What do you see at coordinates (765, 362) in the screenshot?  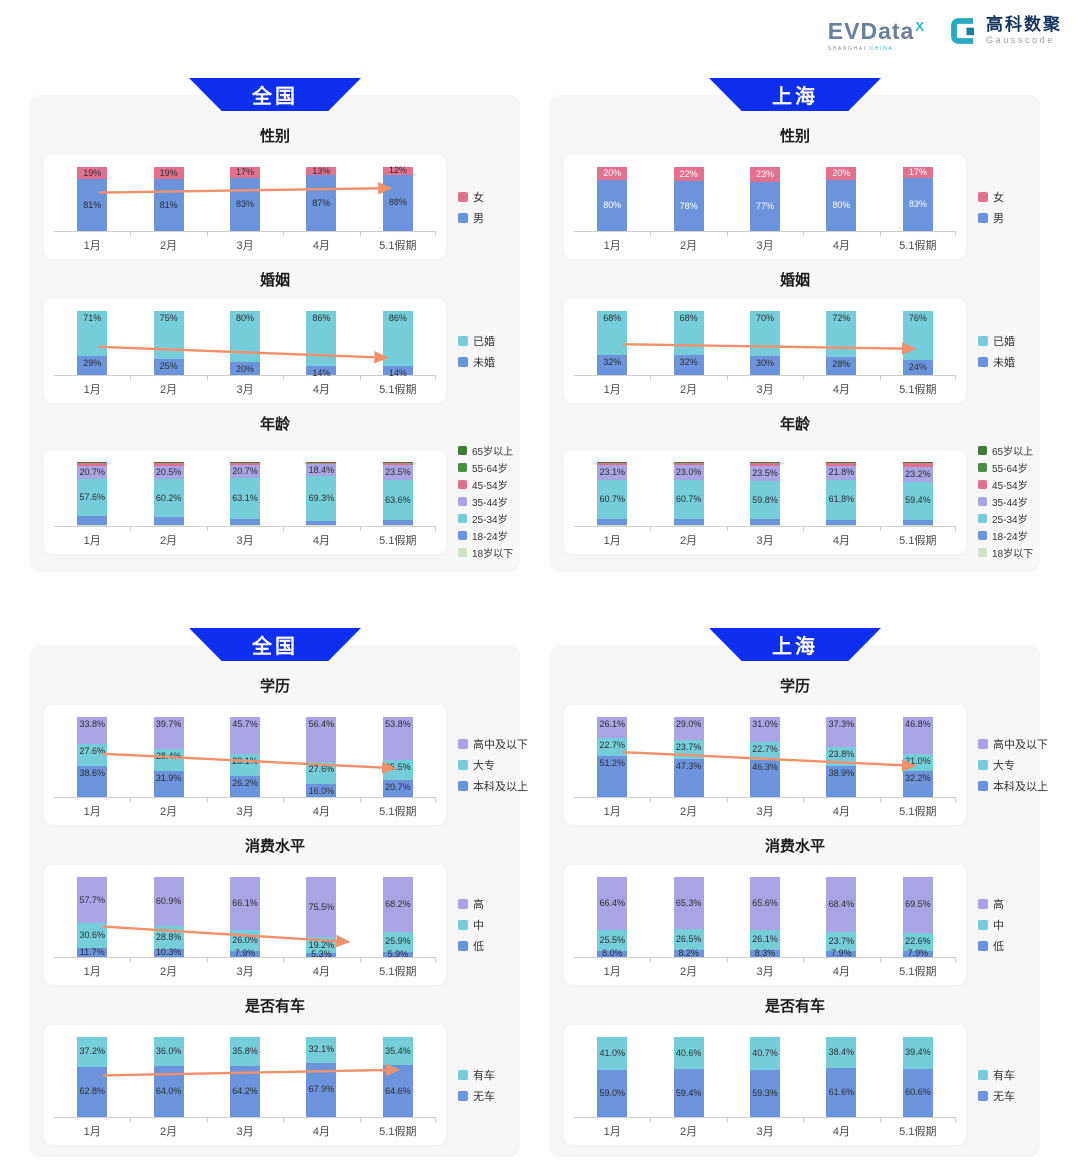 I see `bar-value-label: 30%` at bounding box center [765, 362].